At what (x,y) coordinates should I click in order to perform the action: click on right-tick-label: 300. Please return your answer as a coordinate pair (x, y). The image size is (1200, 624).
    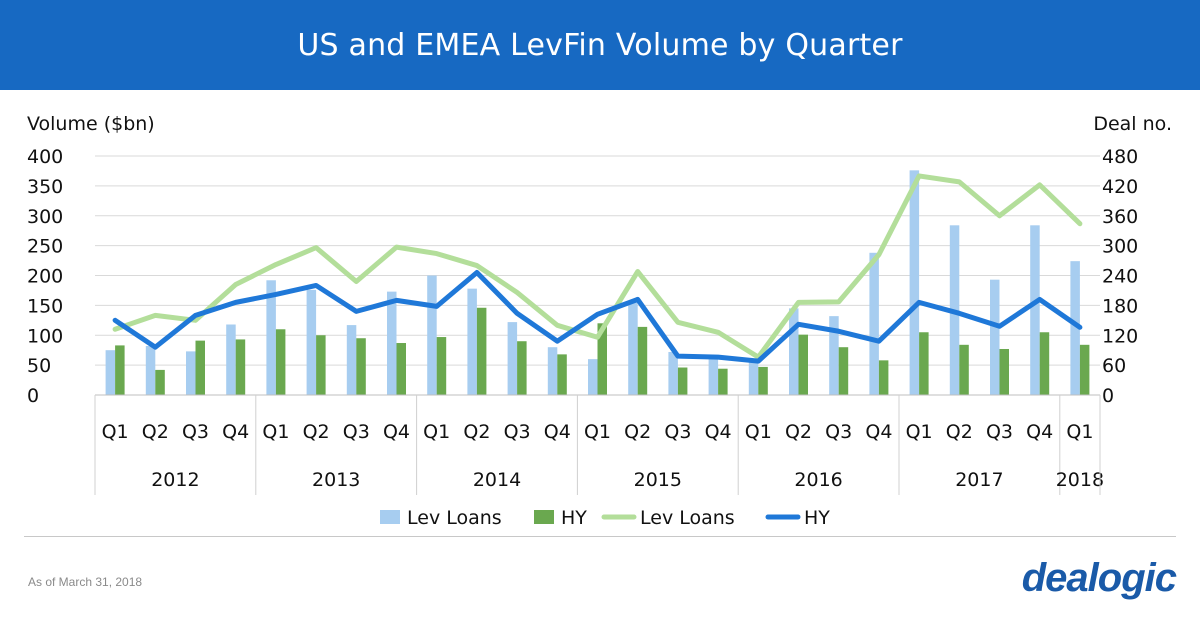
    Looking at the image, I should click on (1120, 247).